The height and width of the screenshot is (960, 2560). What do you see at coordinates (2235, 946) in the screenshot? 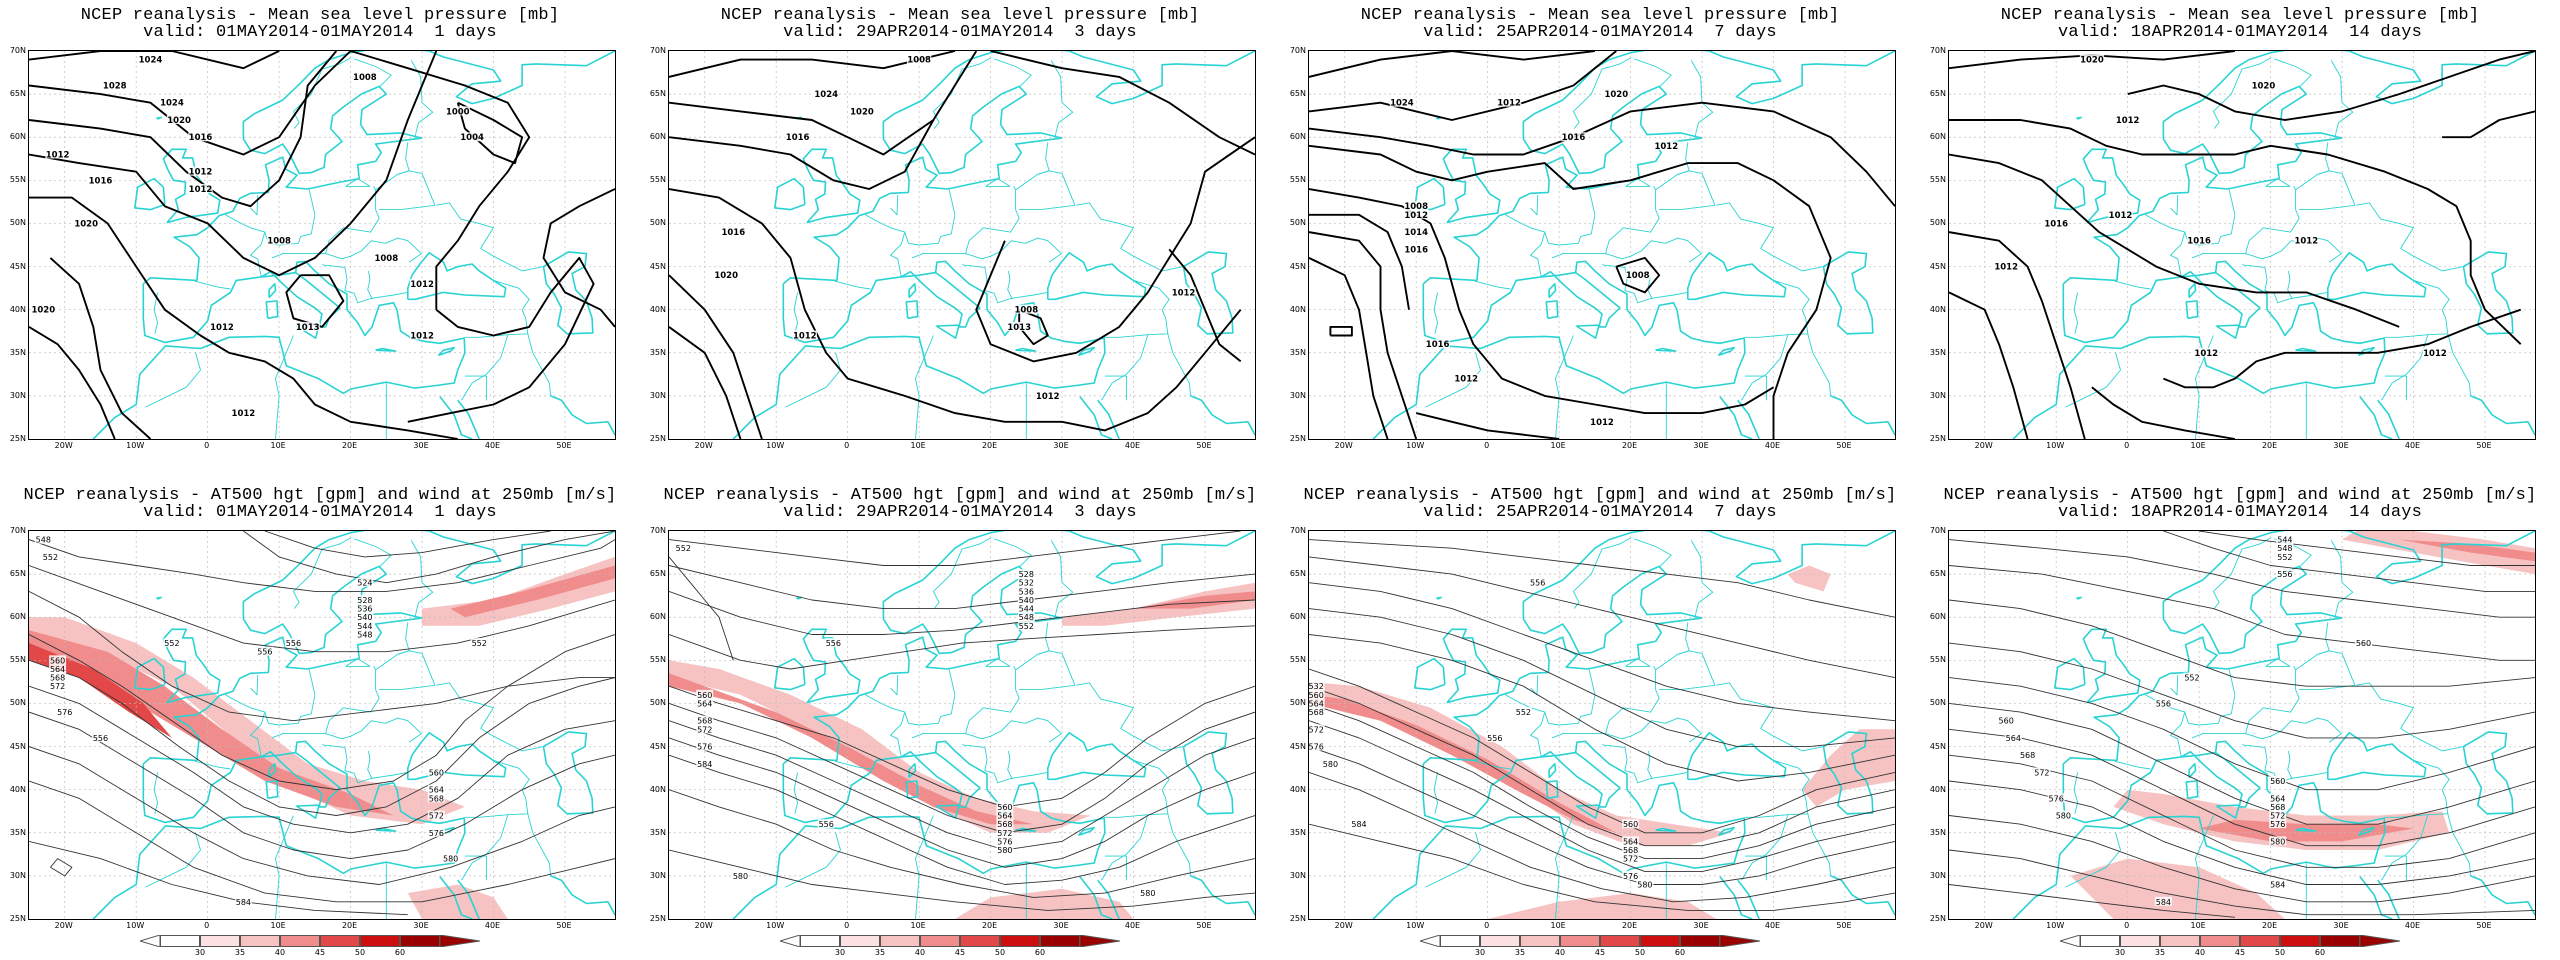
I see `wind-speed-colorbar: 30 35 40 45 50 60` at bounding box center [2235, 946].